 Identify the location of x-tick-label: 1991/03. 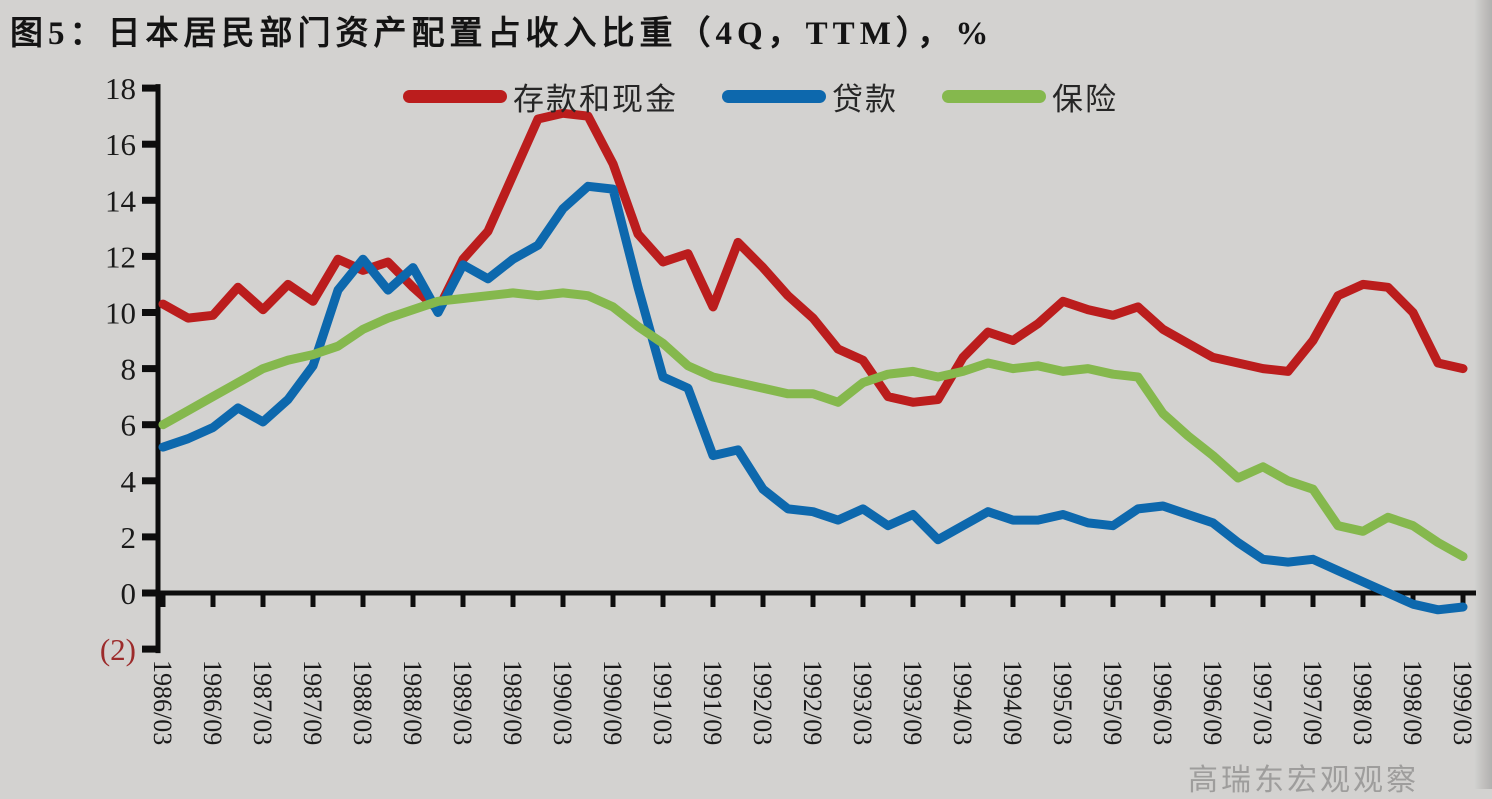
(662, 702).